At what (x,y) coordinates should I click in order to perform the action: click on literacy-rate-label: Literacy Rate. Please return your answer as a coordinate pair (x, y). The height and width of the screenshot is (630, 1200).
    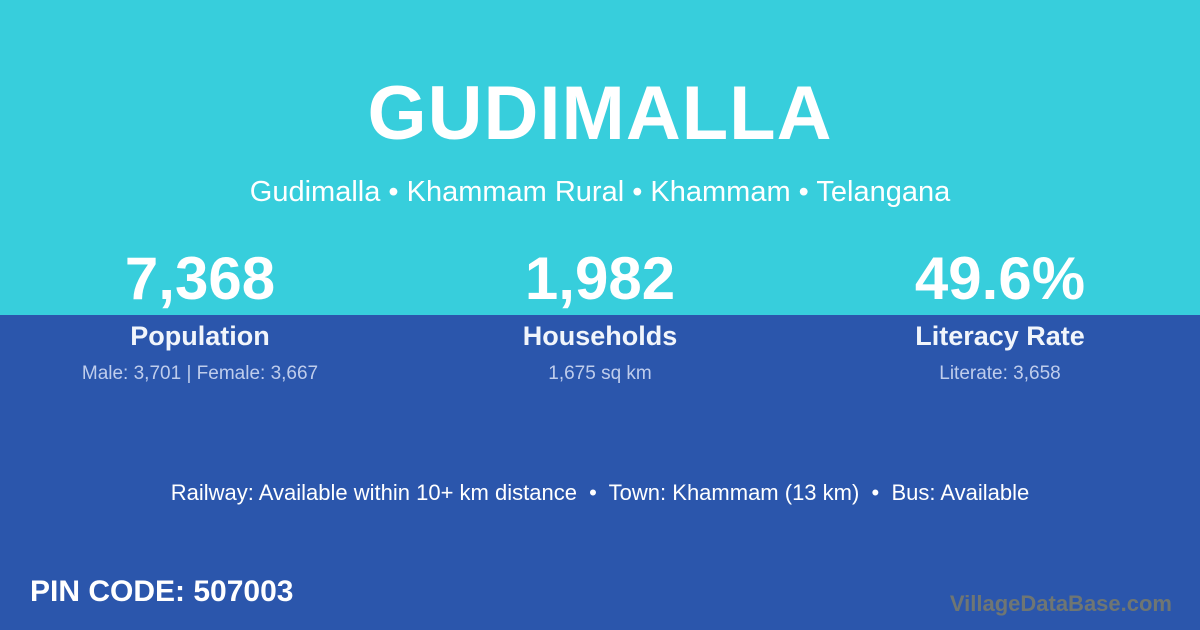
    Looking at the image, I should click on (1000, 336).